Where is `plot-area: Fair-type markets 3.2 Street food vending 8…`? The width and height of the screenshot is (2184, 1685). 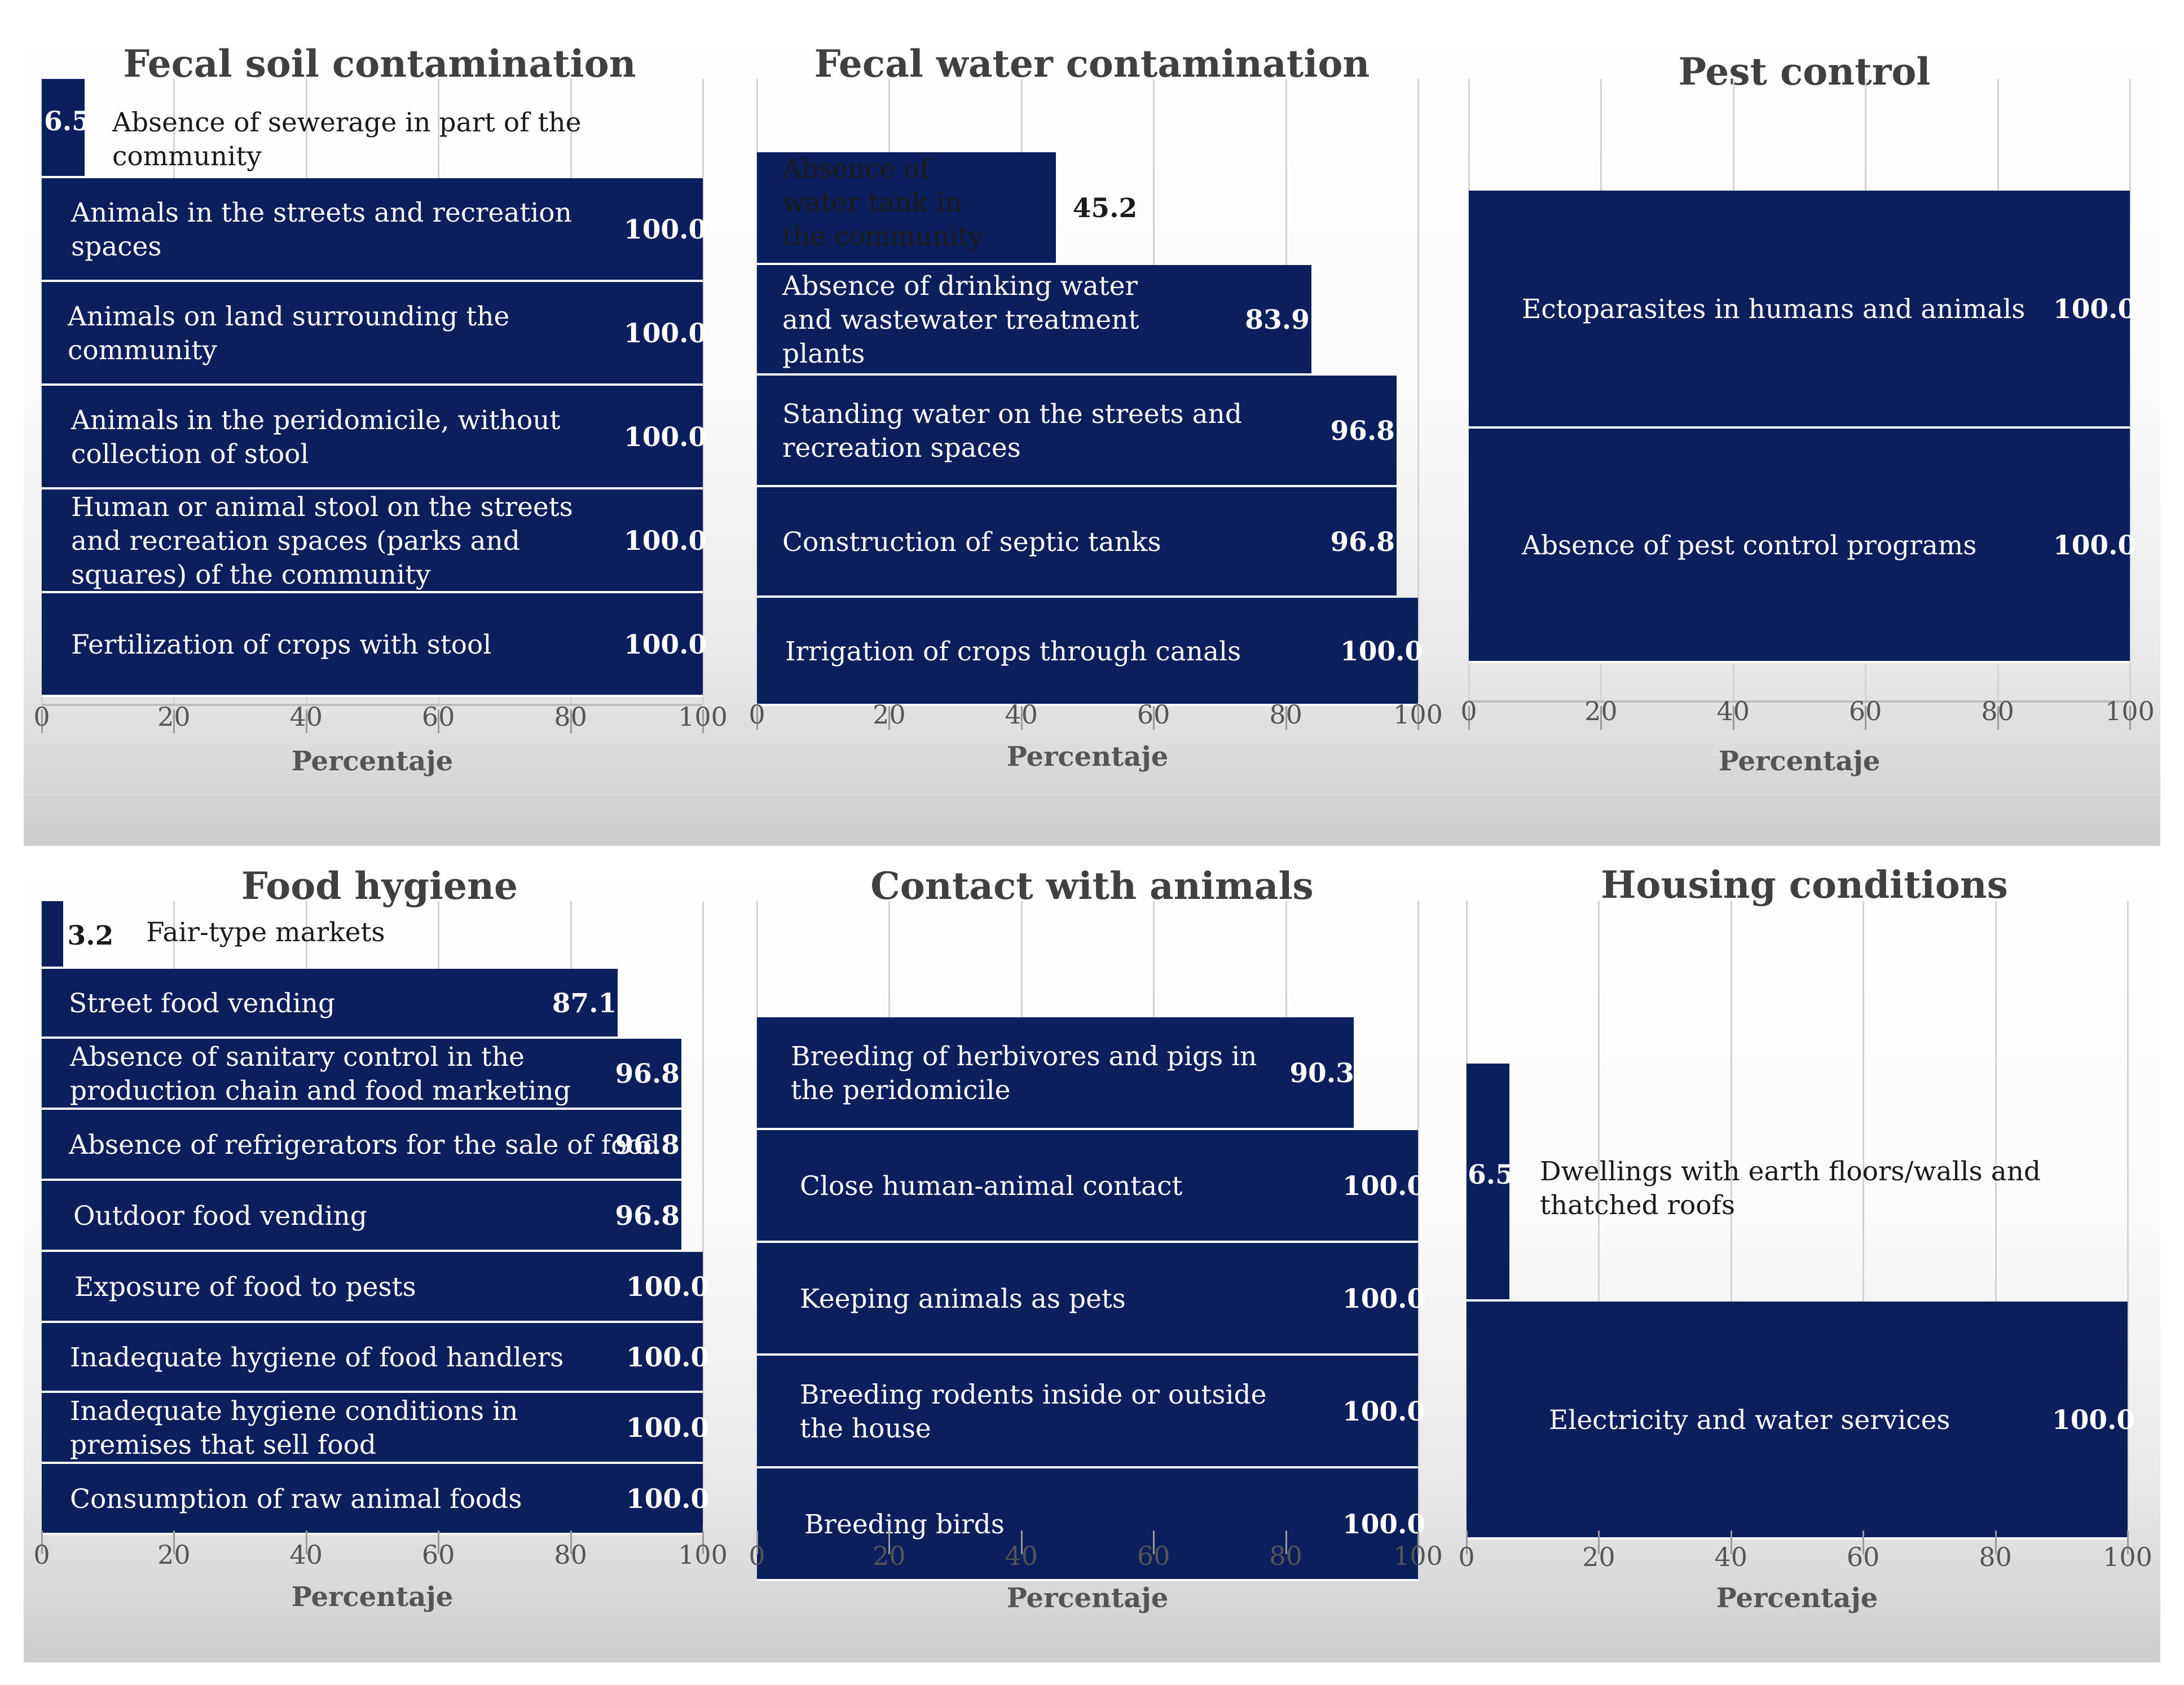 plot-area: Fair-type markets 3.2 Street food vending 8… is located at coordinates (375, 1218).